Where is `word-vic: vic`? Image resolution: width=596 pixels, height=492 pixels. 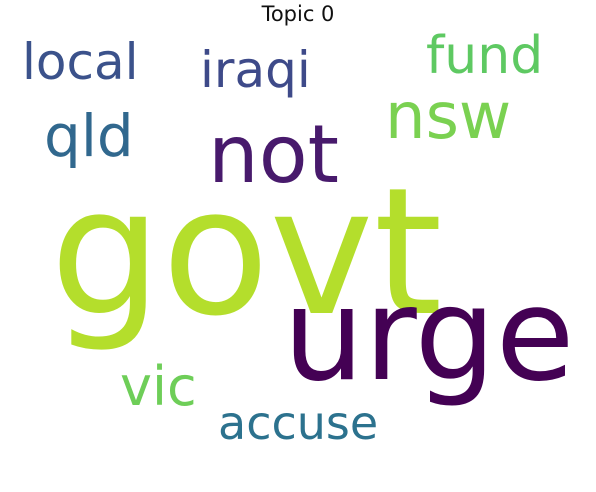 word-vic: vic is located at coordinates (158, 386).